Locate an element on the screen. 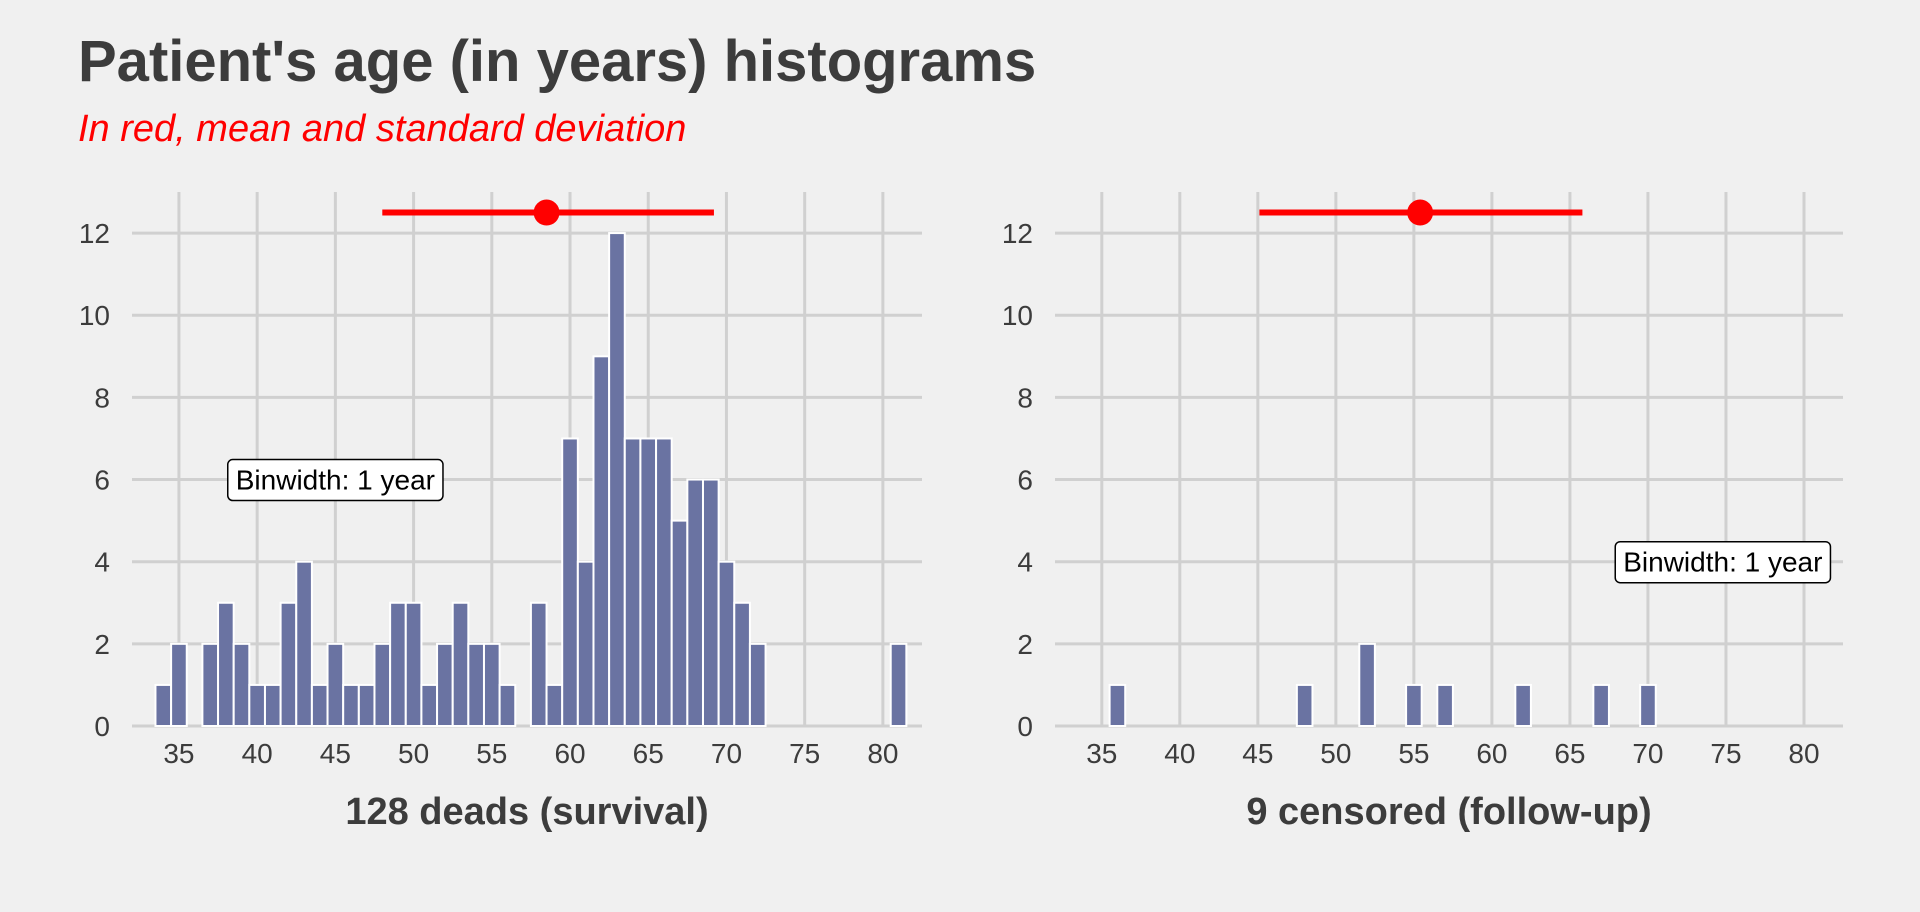 This screenshot has width=1920, height=912. chart-subtitle: In red, mean and standard deviation is located at coordinates (382, 129).